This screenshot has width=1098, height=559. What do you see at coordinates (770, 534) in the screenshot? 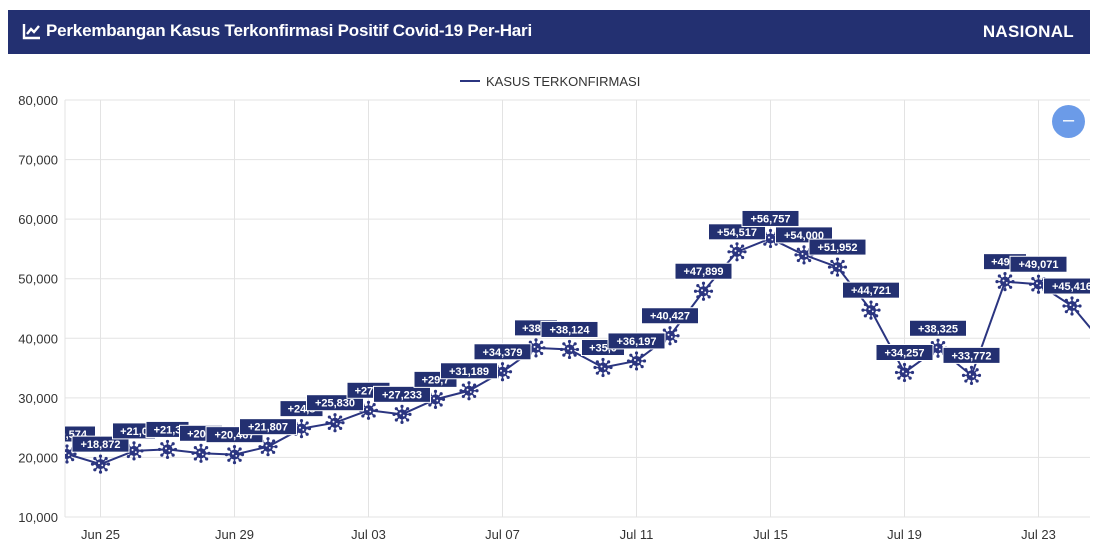
I see `x-tick-label: Jul 15` at bounding box center [770, 534].